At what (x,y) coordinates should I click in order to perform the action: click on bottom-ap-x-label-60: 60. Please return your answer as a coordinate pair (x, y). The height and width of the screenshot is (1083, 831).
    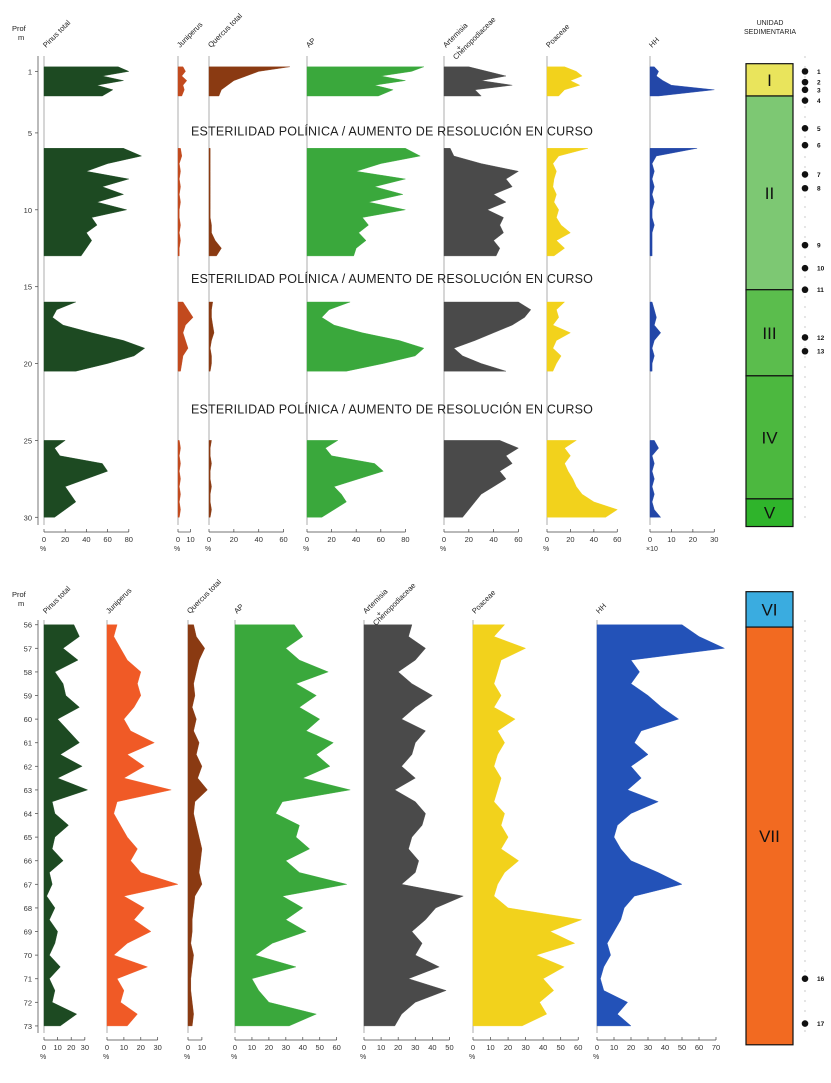
    Looking at the image, I should click on (336, 1047).